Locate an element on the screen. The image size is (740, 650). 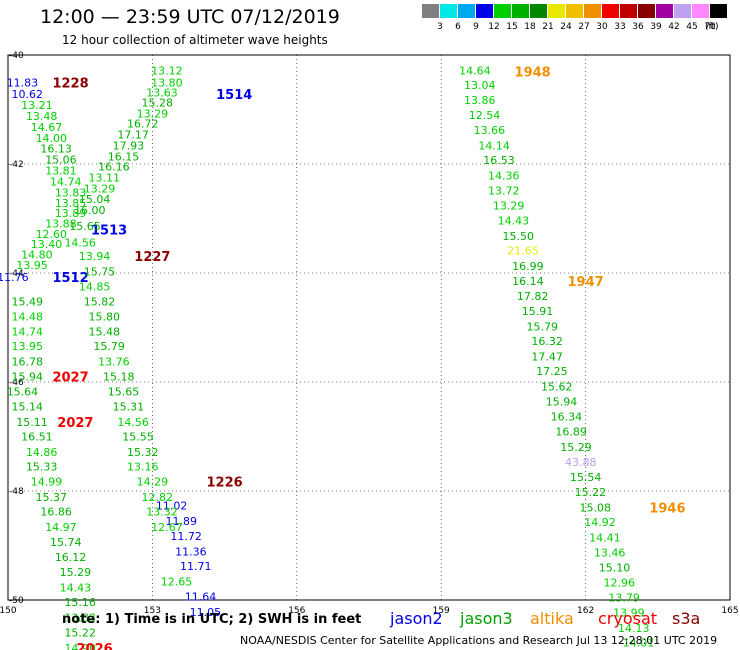
color-scale-label: 12 is located at coordinates (494, 27).